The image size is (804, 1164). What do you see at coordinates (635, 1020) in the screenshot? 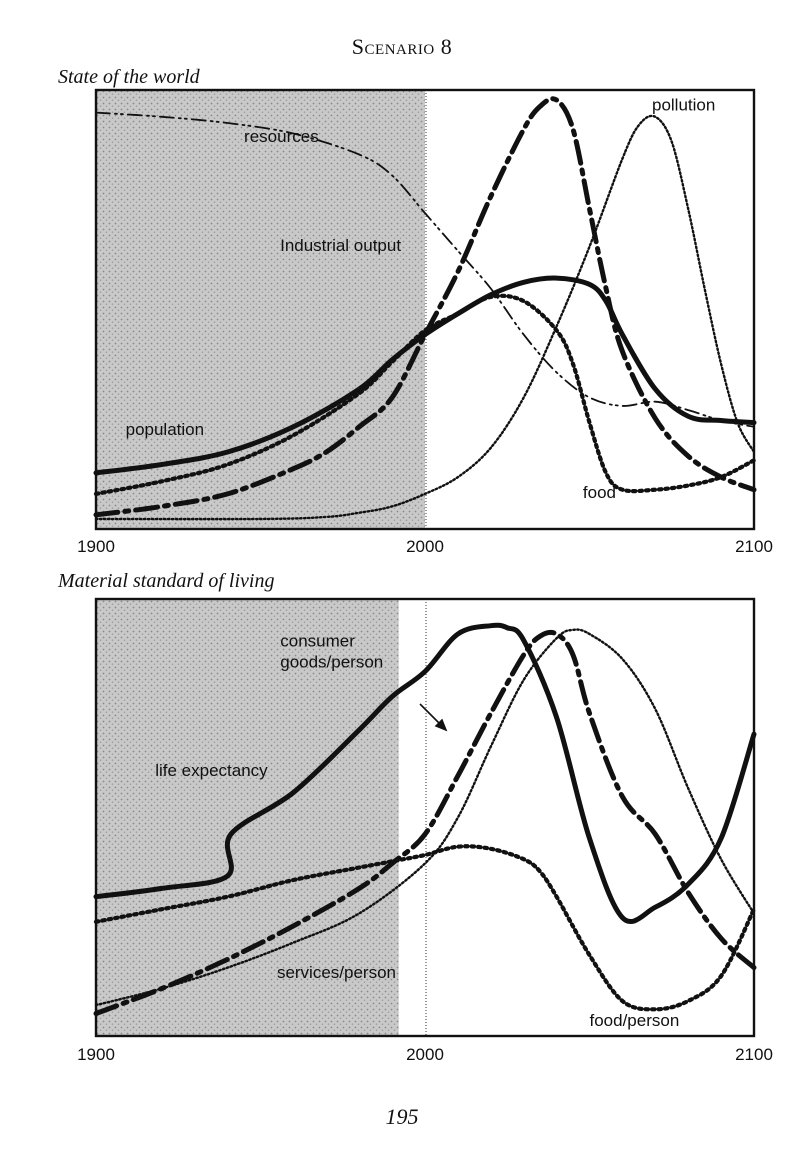
I see `series-label-food-person: food/person` at bounding box center [635, 1020].